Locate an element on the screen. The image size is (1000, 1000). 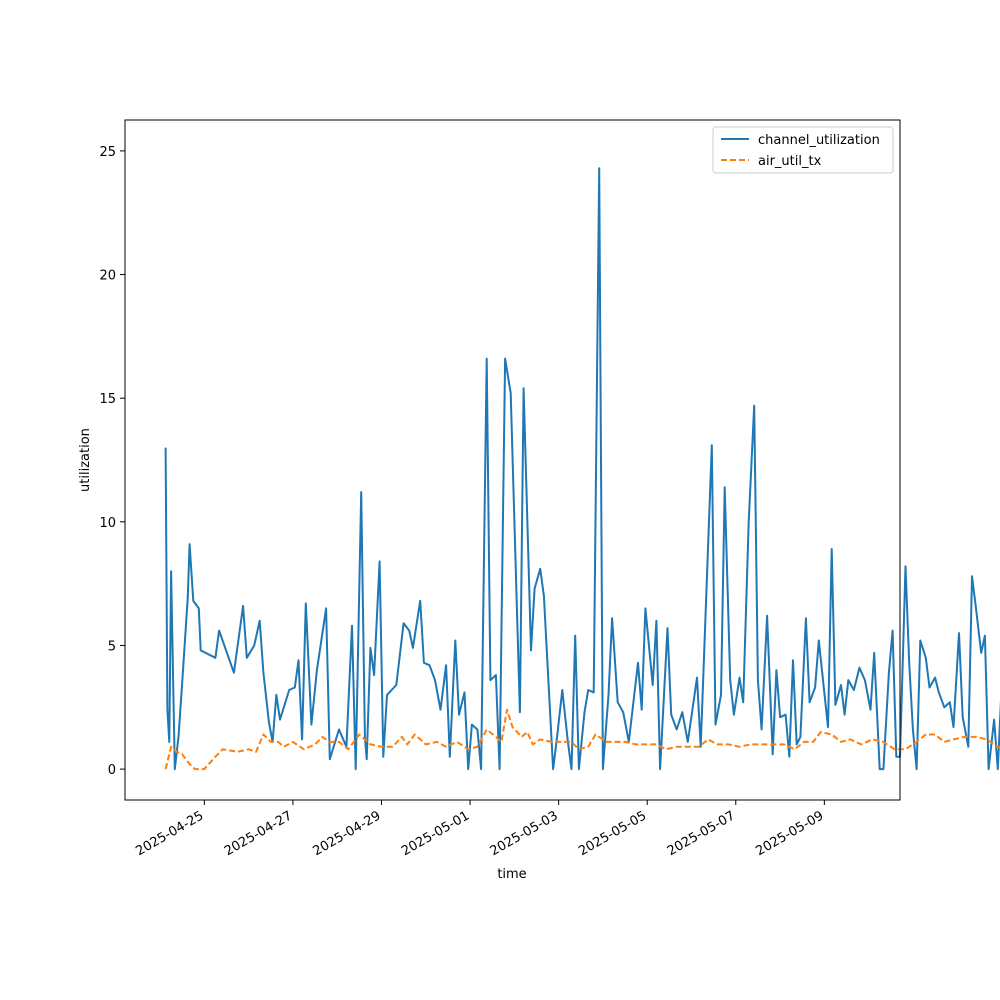
y-axis-label: utilization is located at coordinates (85, 460).